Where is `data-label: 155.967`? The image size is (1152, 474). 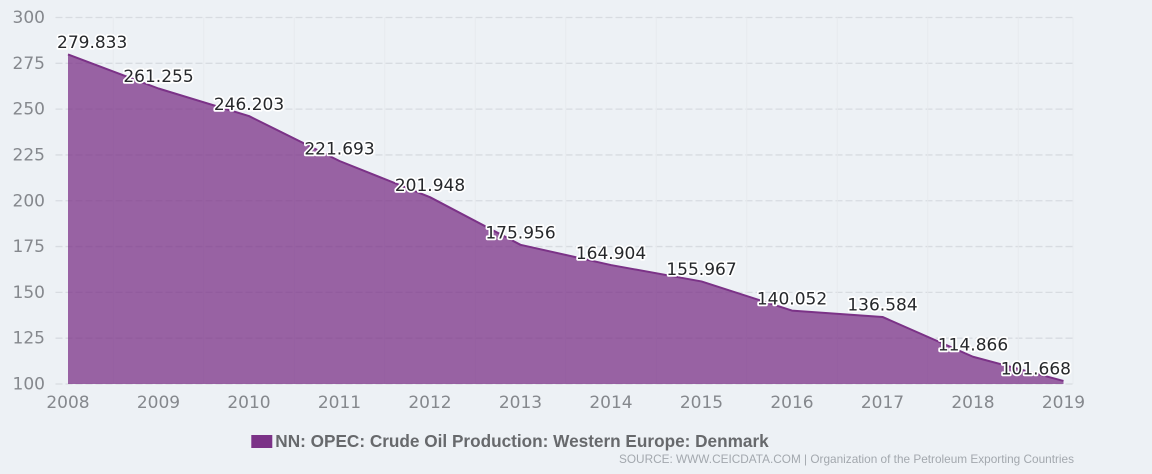
data-label: 155.967 is located at coordinates (701, 270).